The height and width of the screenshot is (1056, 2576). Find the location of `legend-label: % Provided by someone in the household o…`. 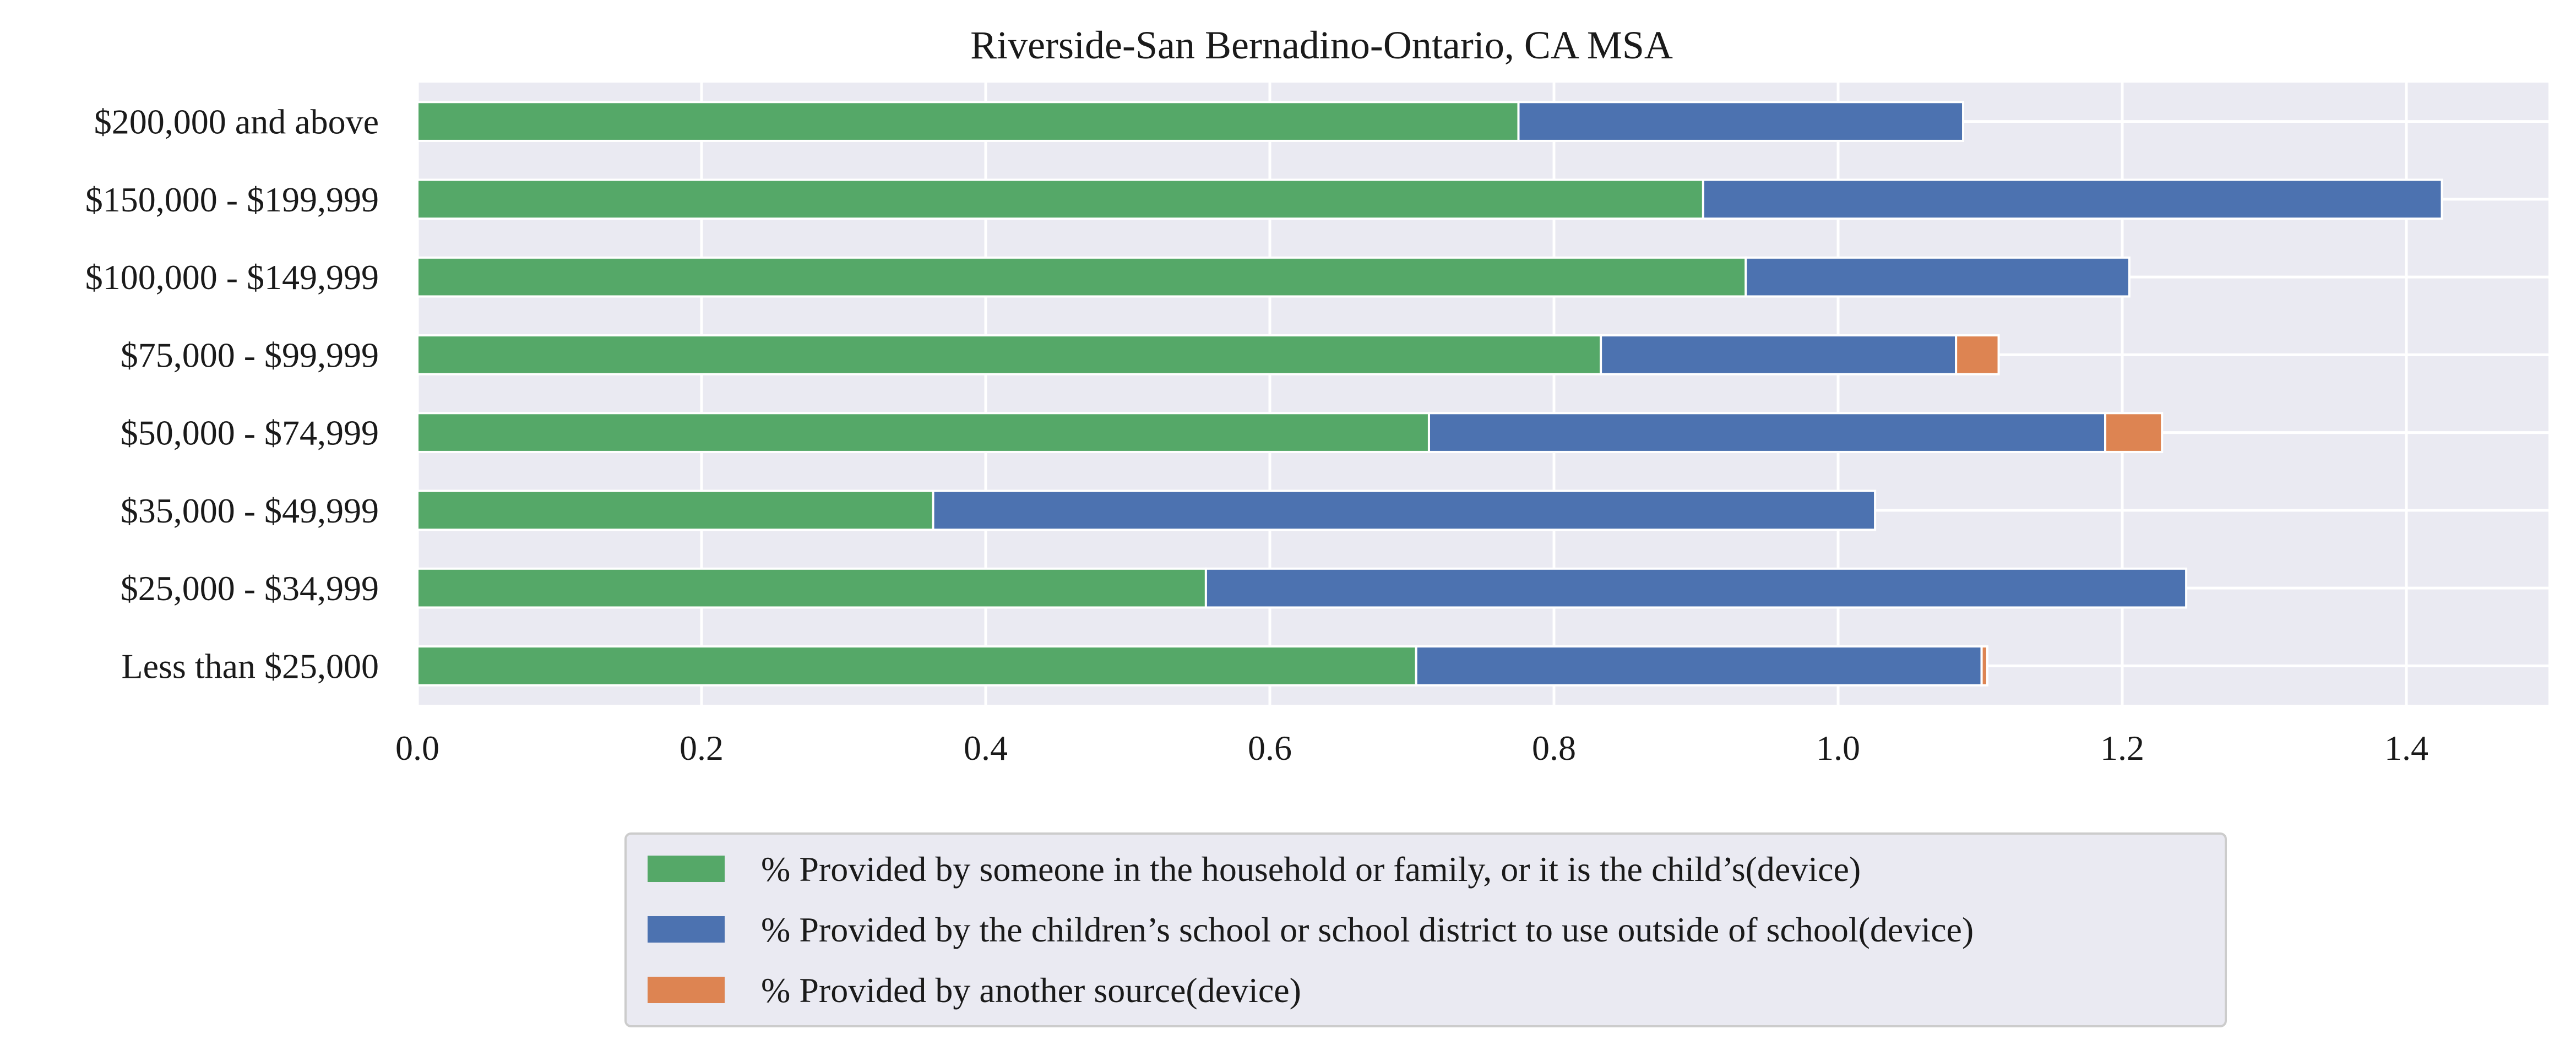

legend-label: % Provided by someone in the household o… is located at coordinates (1311, 870).